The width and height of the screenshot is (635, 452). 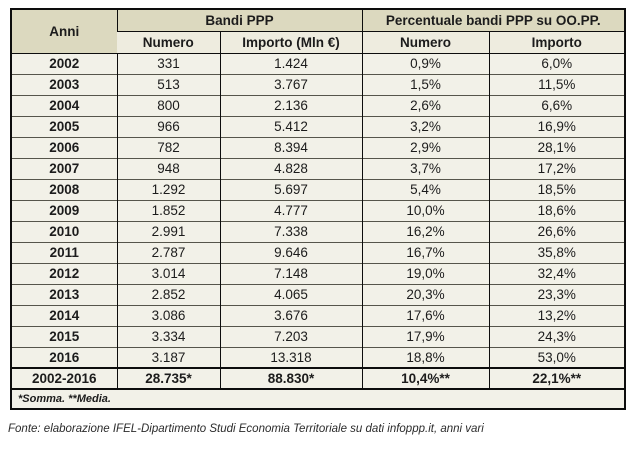 What do you see at coordinates (557, 273) in the screenshot?
I see `pct-importo-cell: 32,4%` at bounding box center [557, 273].